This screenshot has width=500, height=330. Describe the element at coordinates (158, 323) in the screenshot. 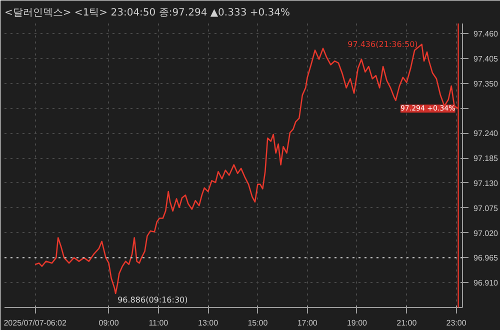

I see `x-tick-label: 11:00` at that location.